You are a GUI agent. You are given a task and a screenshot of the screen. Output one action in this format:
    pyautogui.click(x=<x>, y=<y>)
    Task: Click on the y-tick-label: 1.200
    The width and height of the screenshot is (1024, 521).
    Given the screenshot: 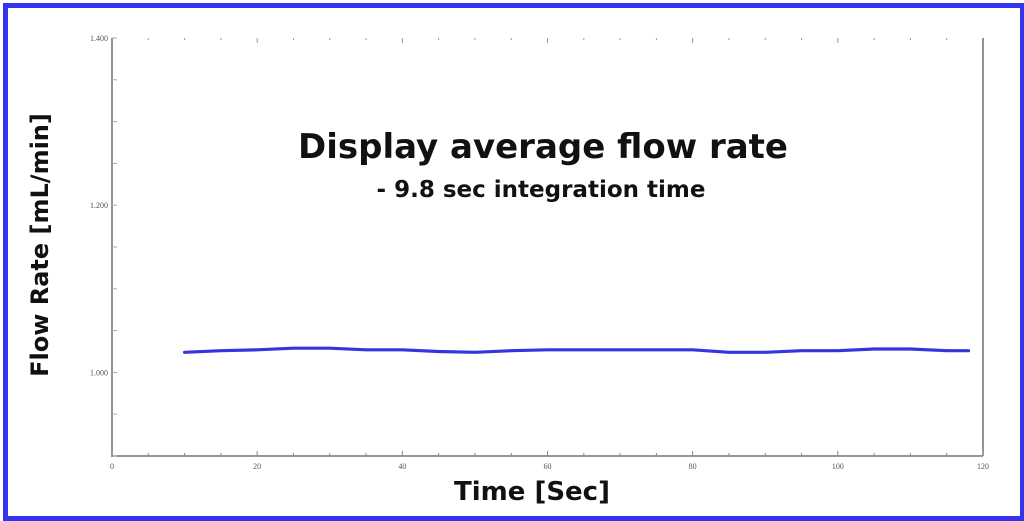 What is the action you would take?
    pyautogui.click(x=99, y=205)
    